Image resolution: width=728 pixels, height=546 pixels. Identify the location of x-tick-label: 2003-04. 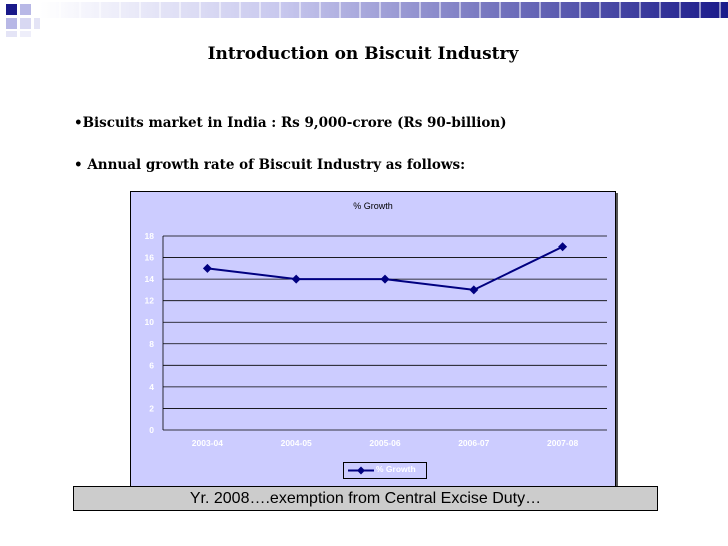
(207, 443).